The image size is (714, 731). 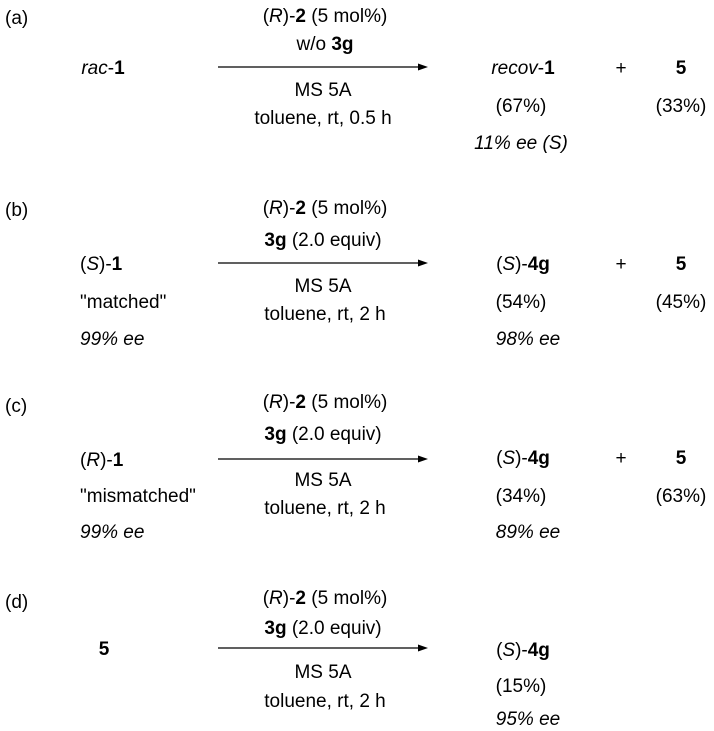 I want to click on product: recov-1, so click(x=523, y=68).